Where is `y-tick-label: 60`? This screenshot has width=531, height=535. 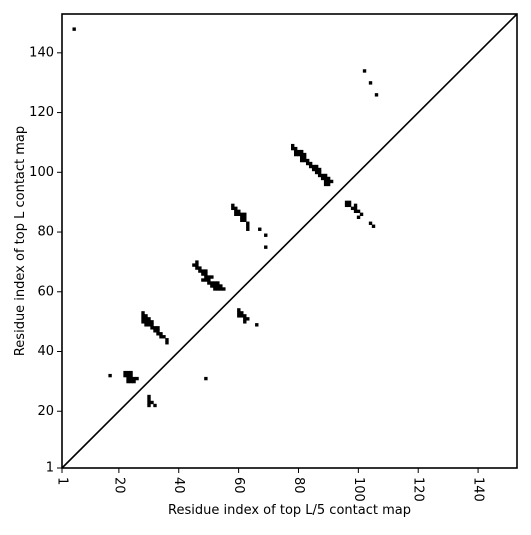
y-tick-label: 60 is located at coordinates (45, 291).